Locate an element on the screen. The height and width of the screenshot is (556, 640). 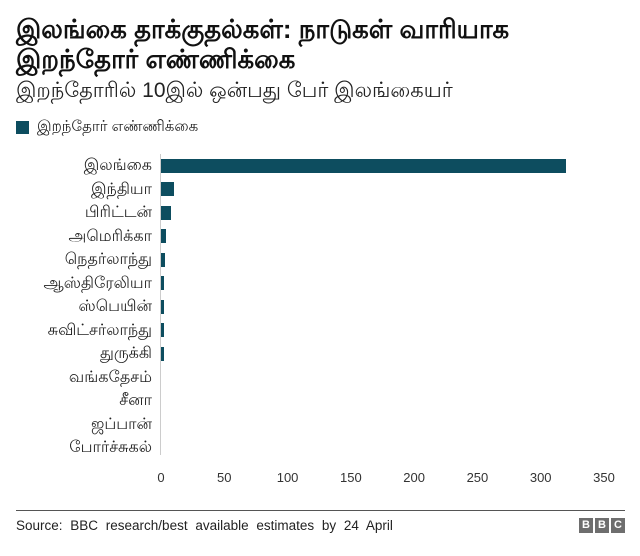
category-label: துருக்கி is located at coordinates (125, 353).